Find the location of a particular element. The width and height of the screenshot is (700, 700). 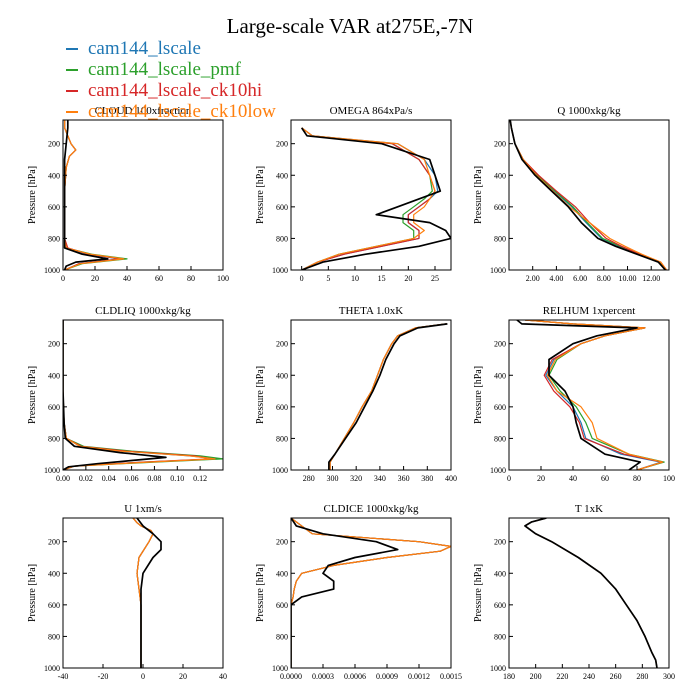

x-tick-label: 5 is located at coordinates (328, 278).